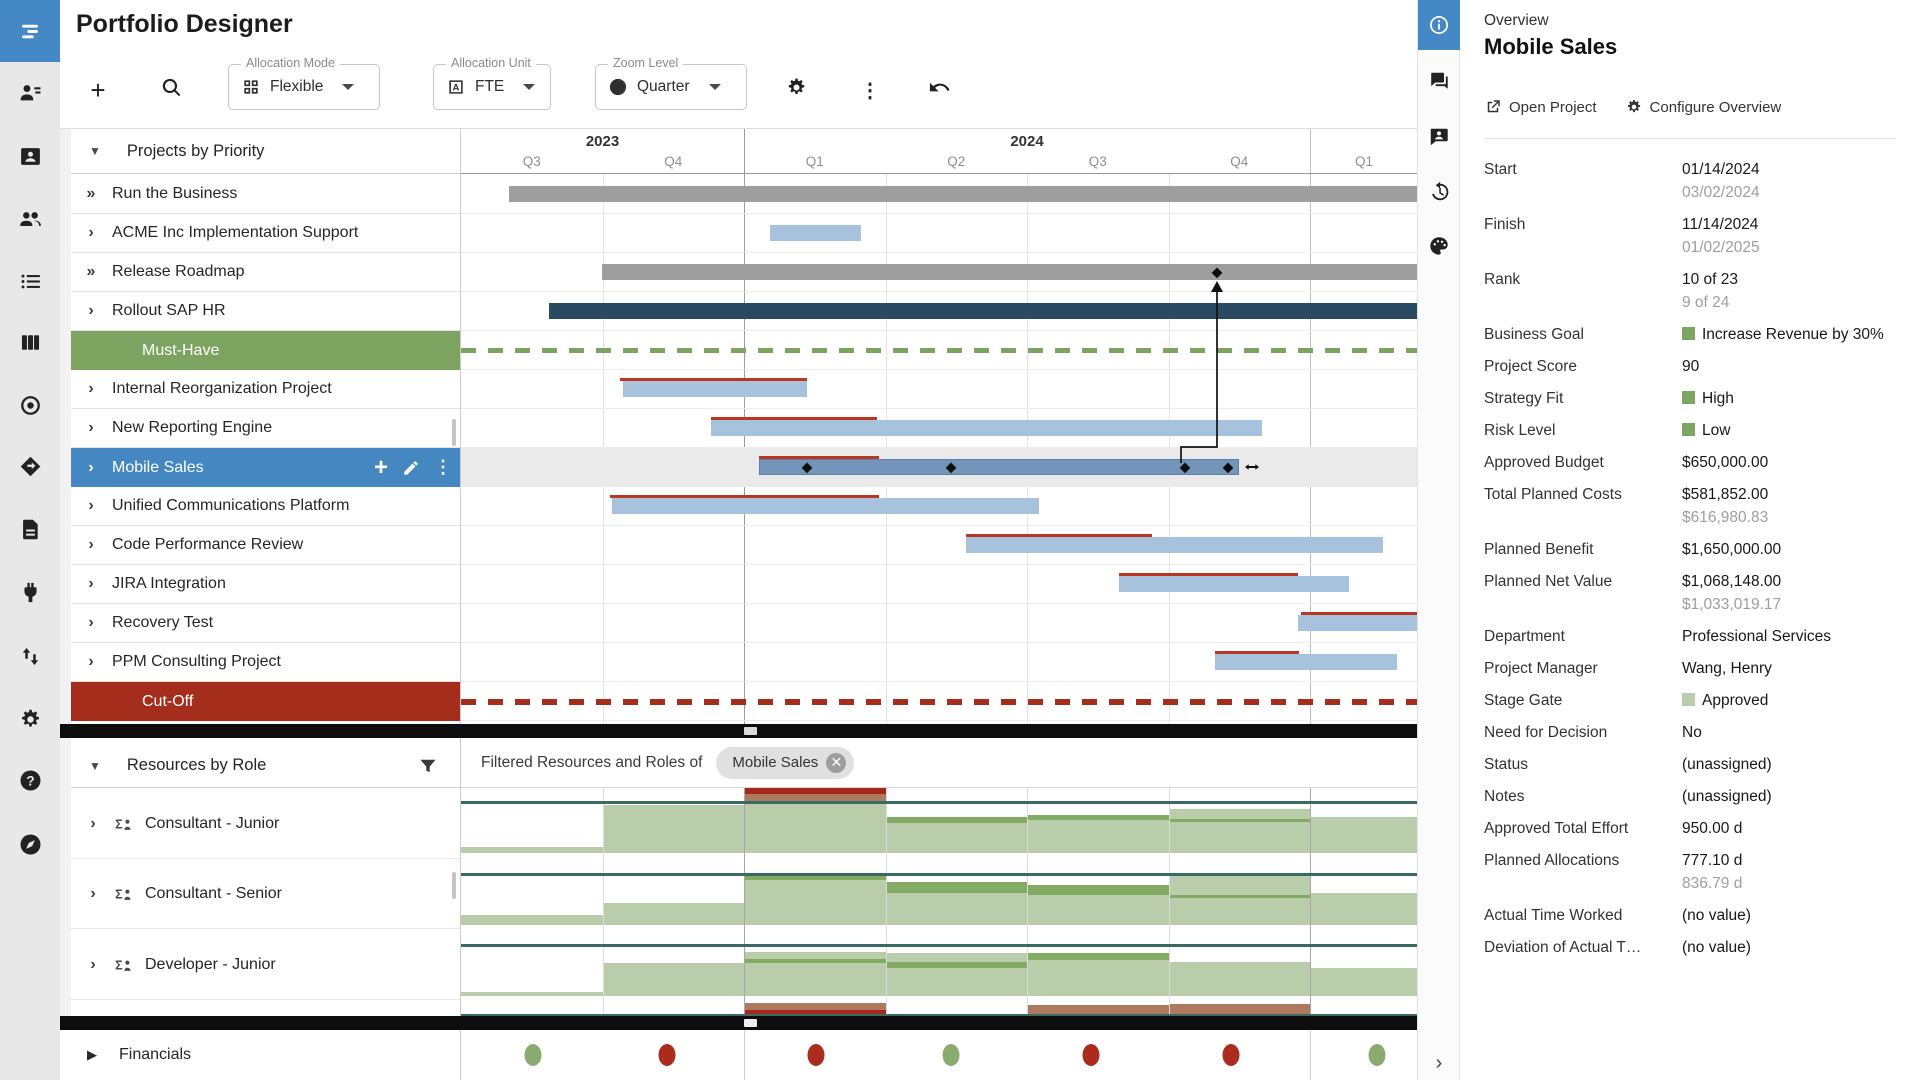  I want to click on allocation-mode-select: Allocation Mode Flexible, so click(304, 83).